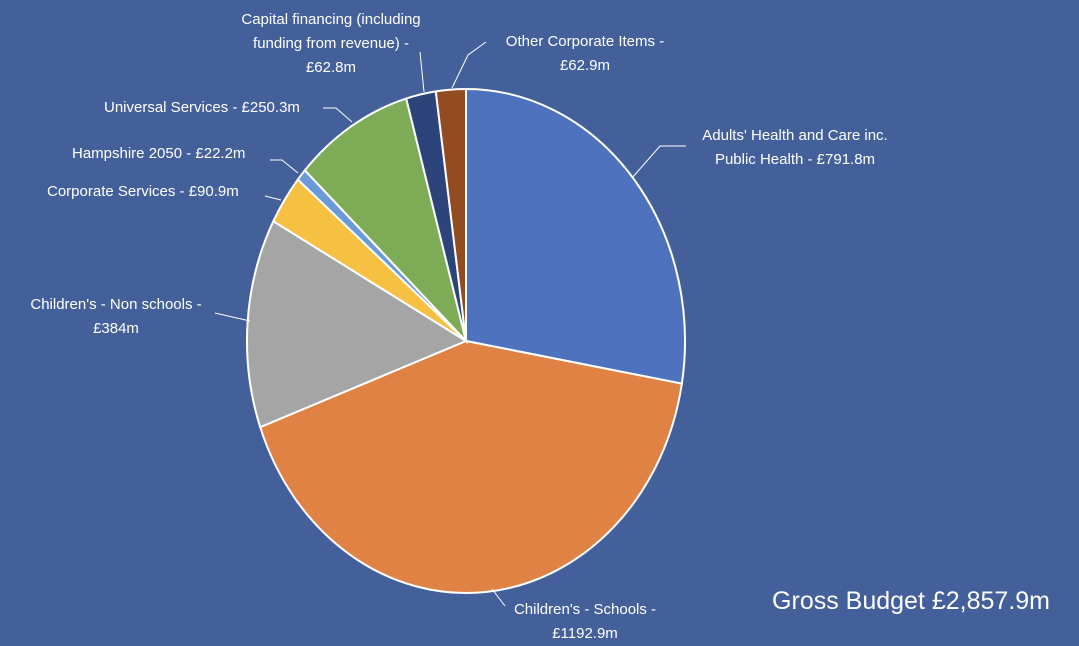  I want to click on data-label-line: Hampshire 2050 - £22.2m, so click(158, 153).